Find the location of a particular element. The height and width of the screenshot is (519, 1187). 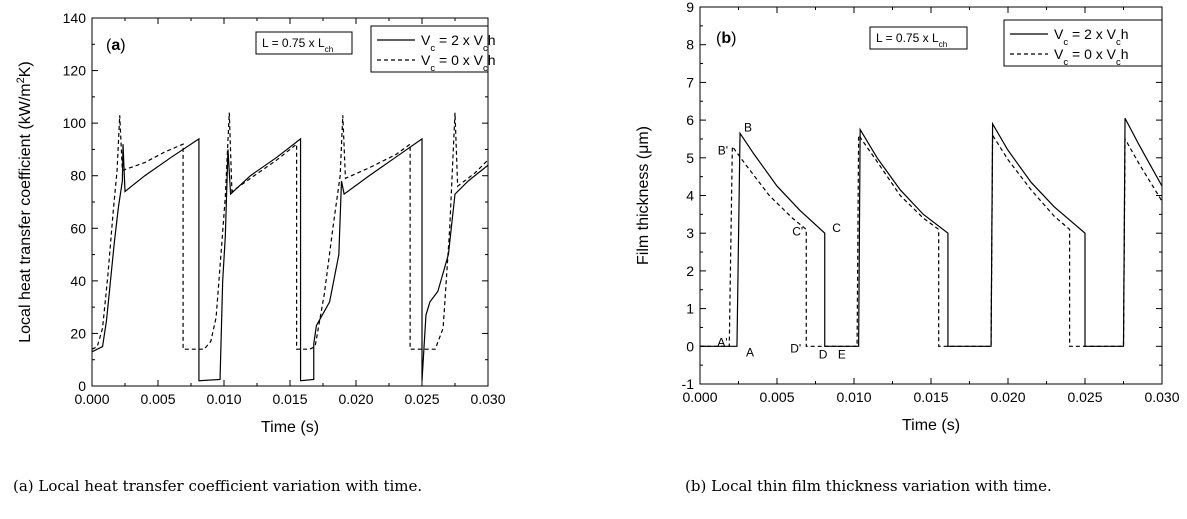

y-tick-label-b: 2 is located at coordinates (690, 271).